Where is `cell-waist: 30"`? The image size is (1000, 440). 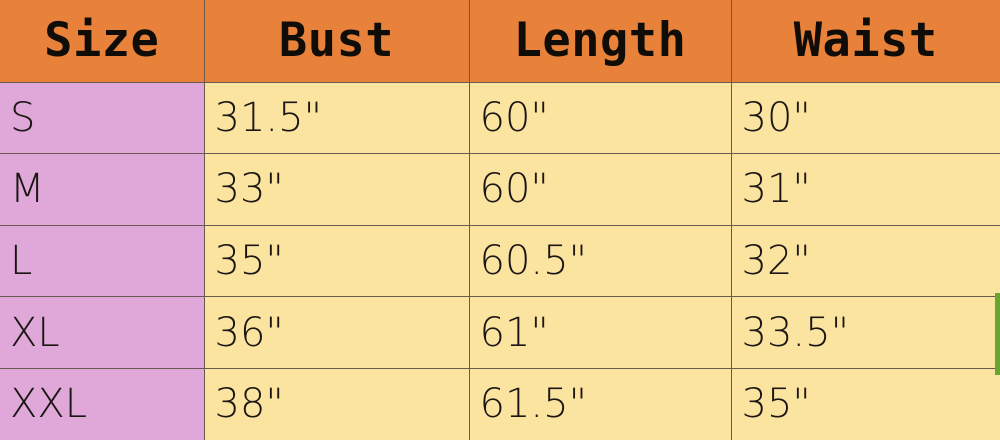
cell-waist: 30" is located at coordinates (865, 118).